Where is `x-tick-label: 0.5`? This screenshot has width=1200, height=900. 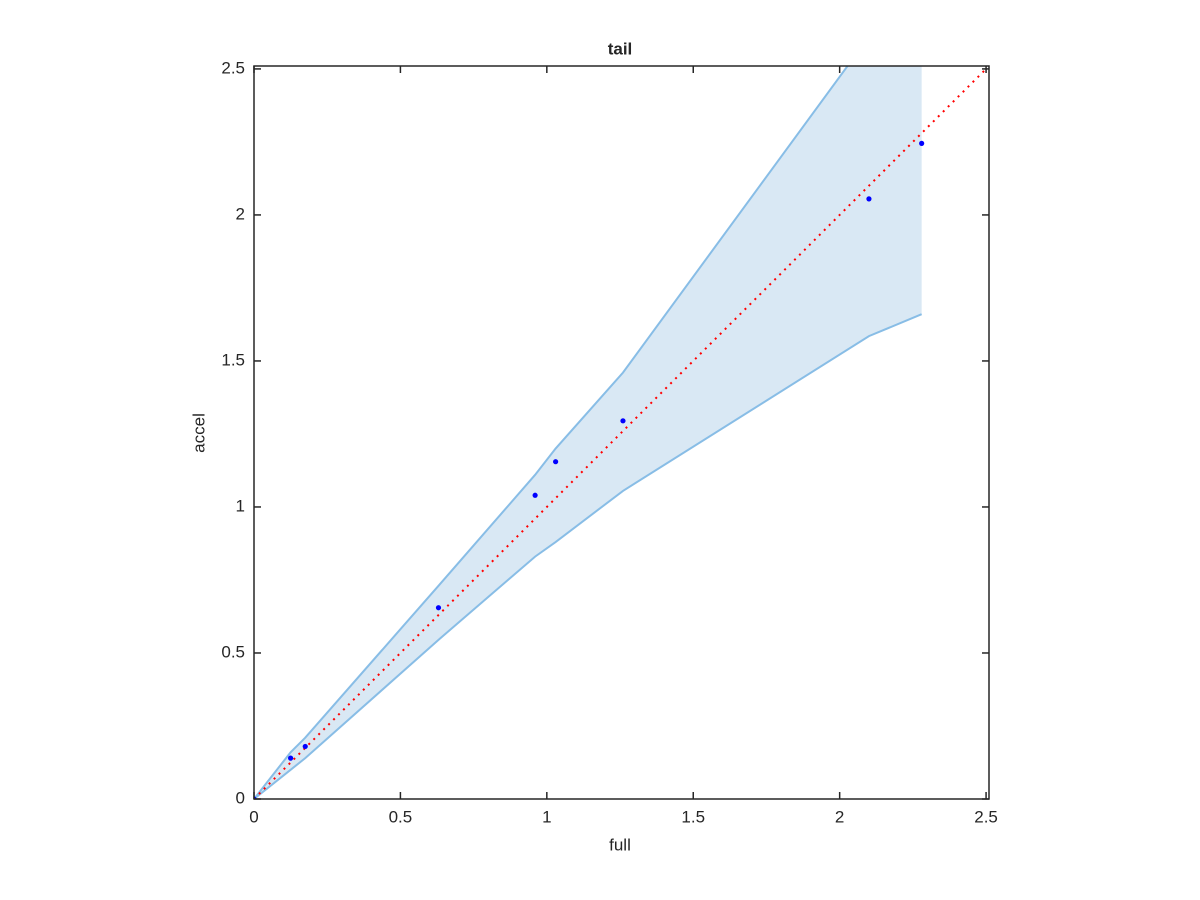
x-tick-label: 0.5 is located at coordinates (401, 816).